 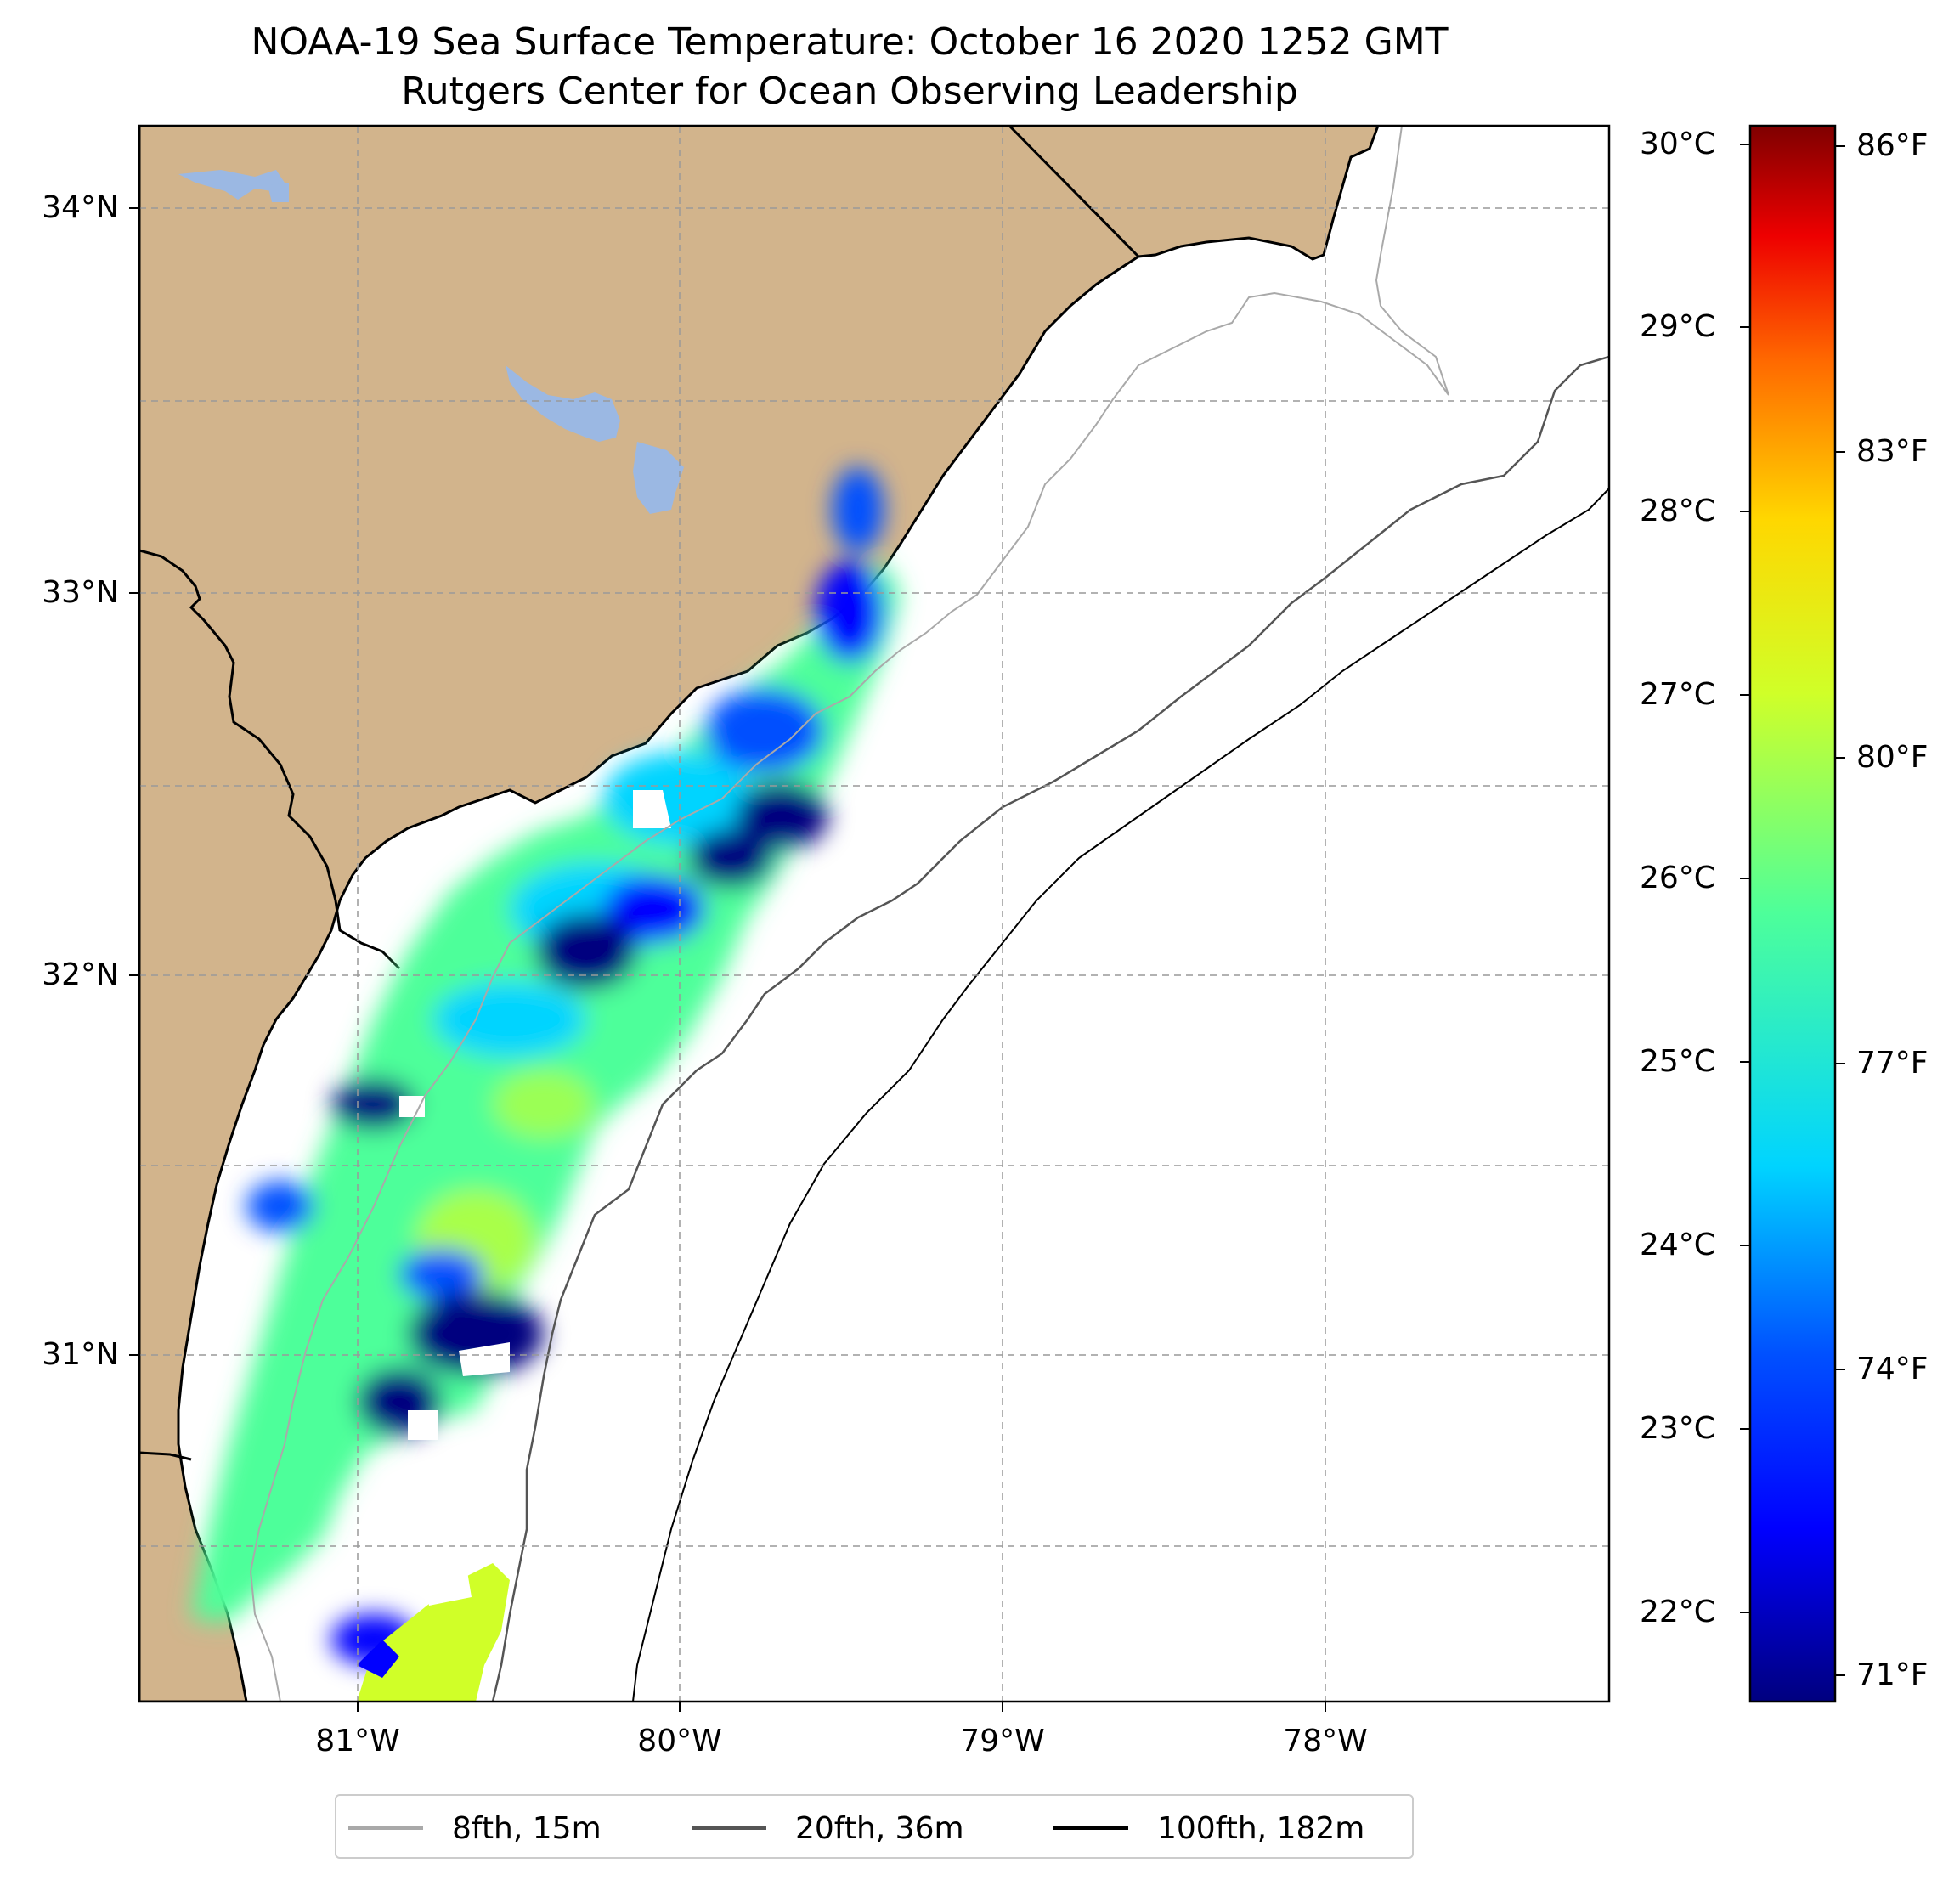 I want to click on colorbar-fahrenheit-label: 83°F, so click(x=1893, y=452).